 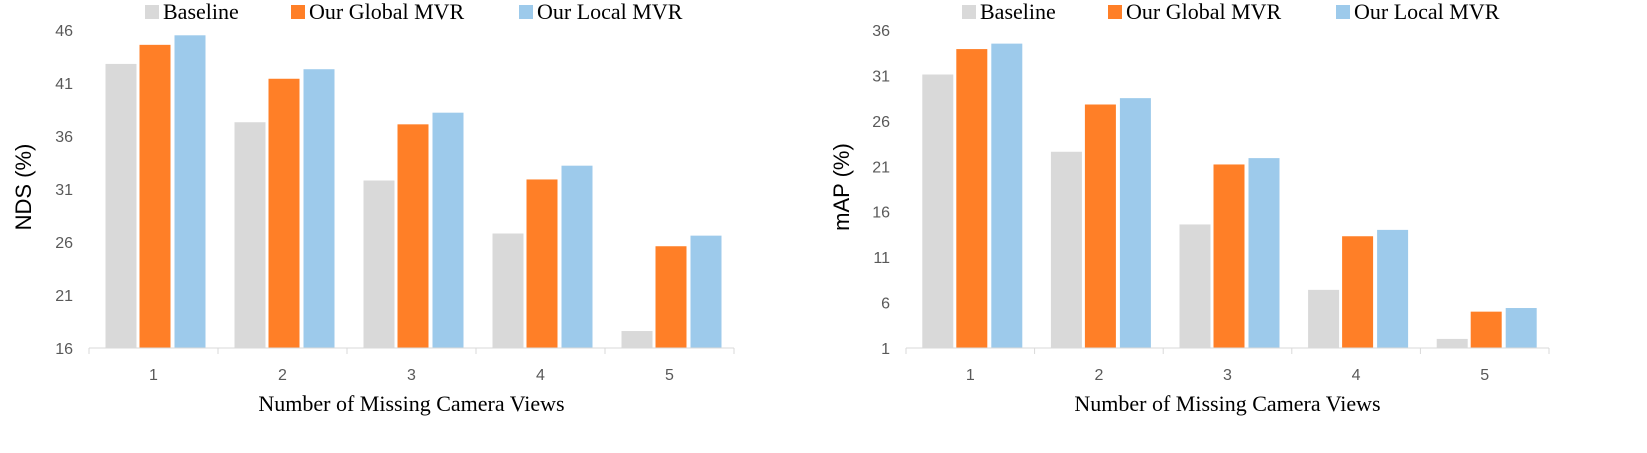 I want to click on y-tick-label: 11, so click(x=881, y=258).